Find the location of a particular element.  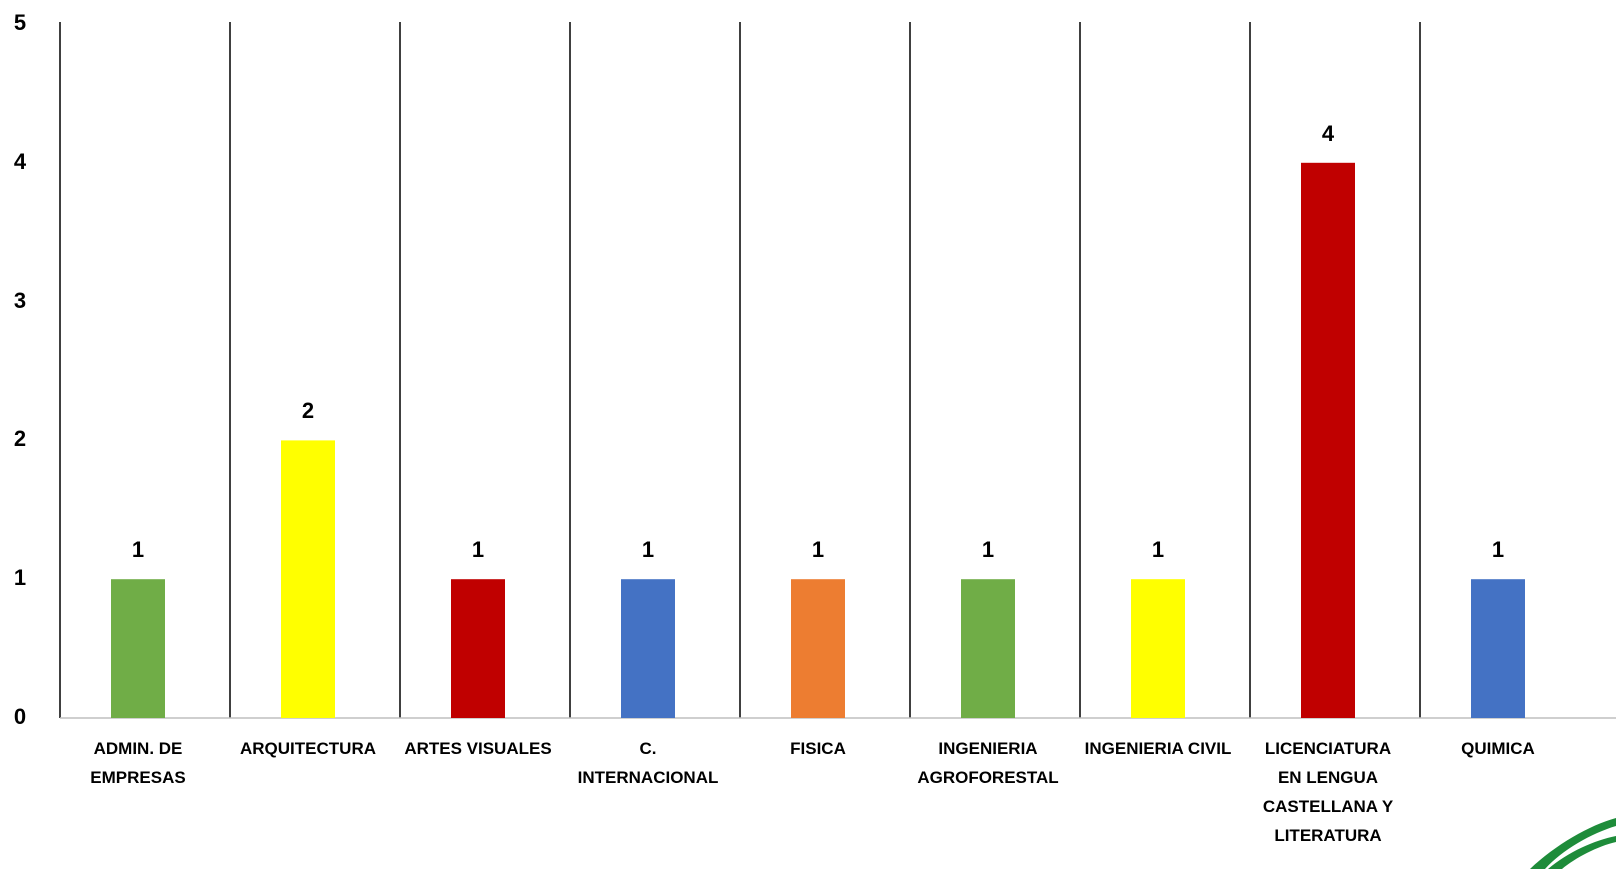

x-tick-label: INGENIERIA AGROFORESTAL is located at coordinates (988, 763).